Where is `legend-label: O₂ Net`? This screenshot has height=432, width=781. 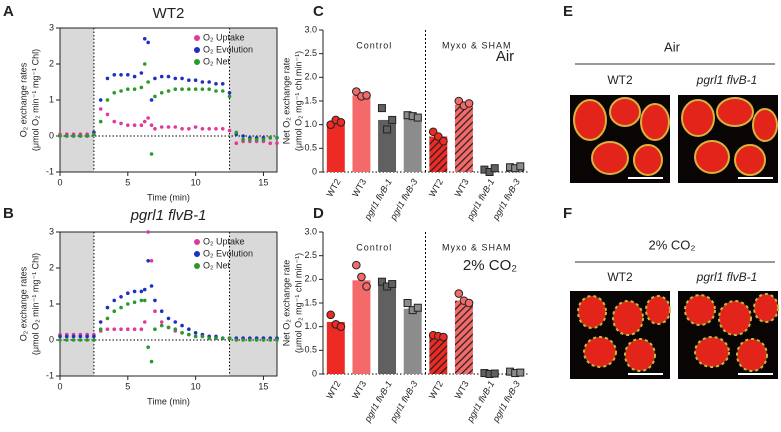 legend-label: O₂ Net is located at coordinates (216, 265).